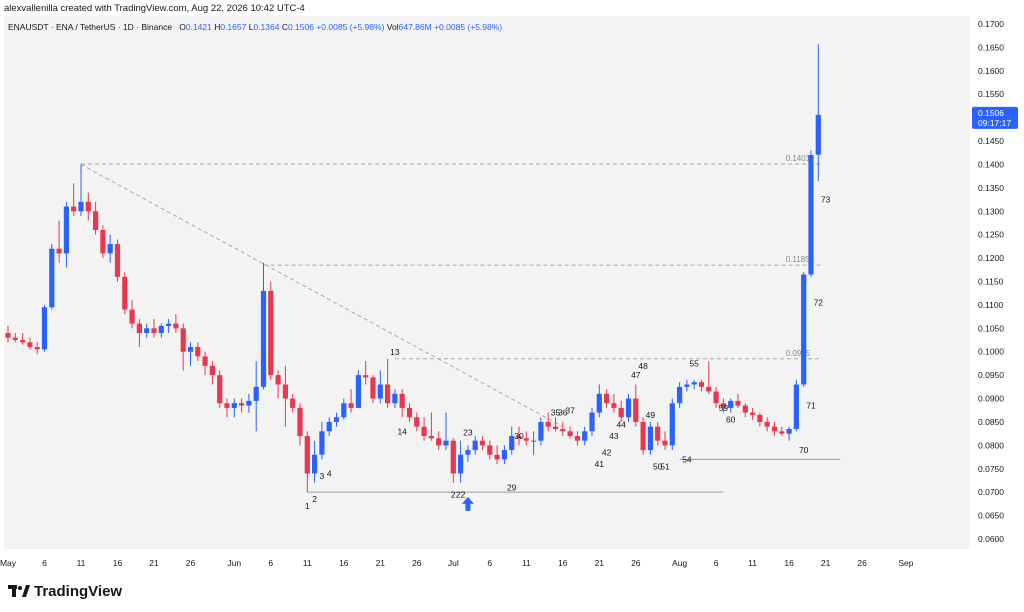 This screenshot has height=612, width=1024. What do you see at coordinates (453, 563) in the screenshot?
I see `x-tick-label: Jul` at bounding box center [453, 563].